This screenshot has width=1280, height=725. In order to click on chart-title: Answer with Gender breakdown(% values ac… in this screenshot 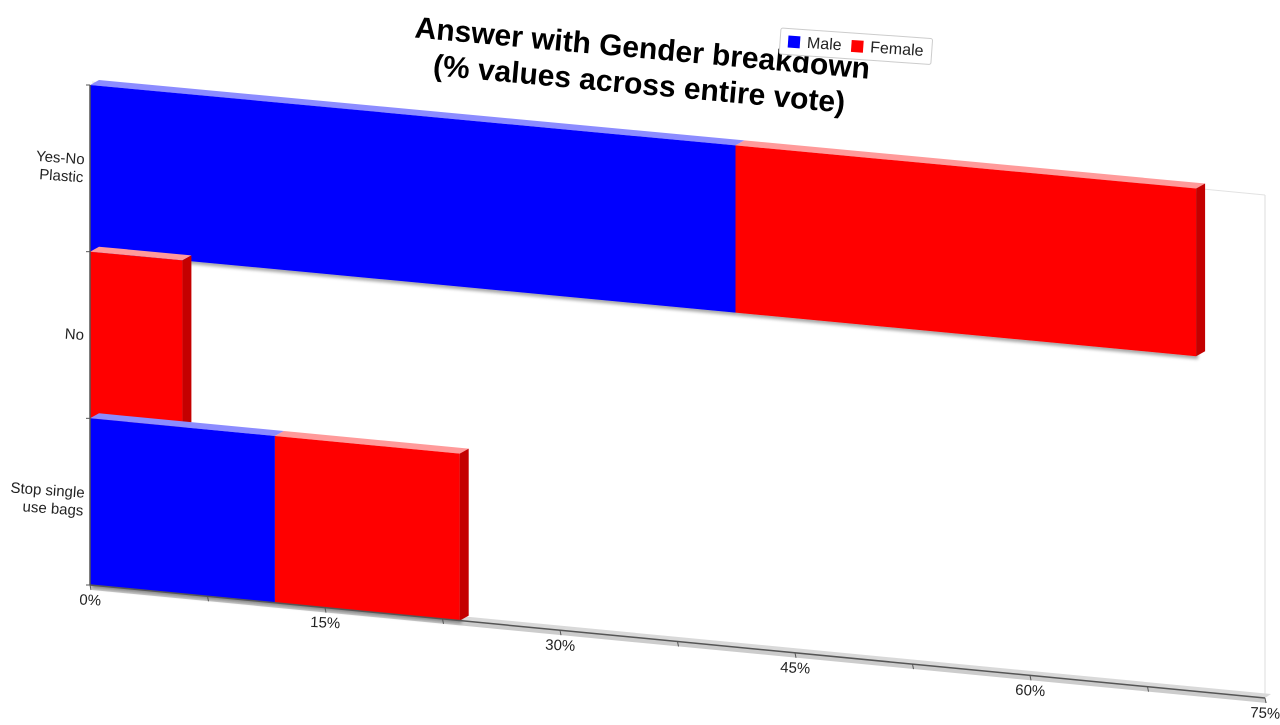, I will do `click(640, 66)`.